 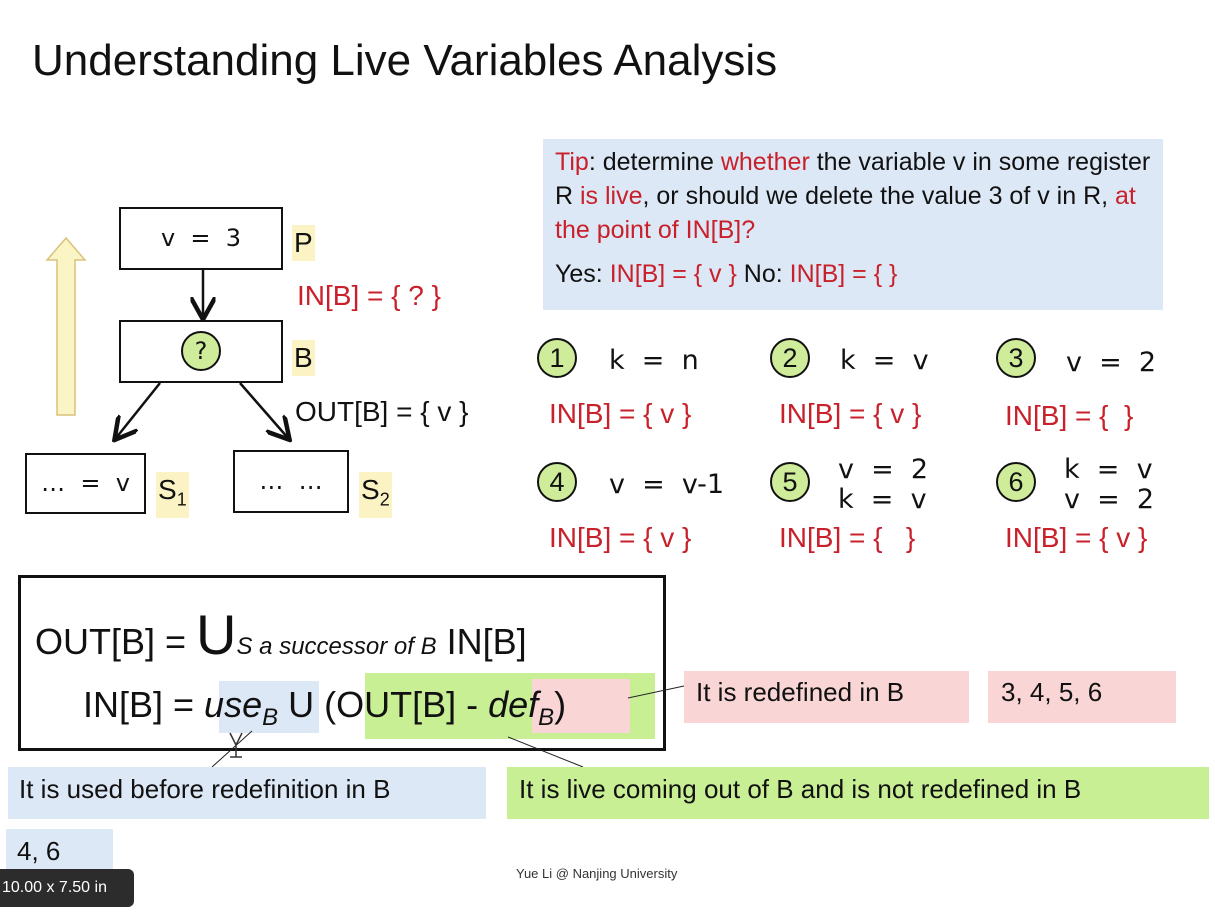 I want to click on case-3-stmt: v = 2, so click(x=1111, y=362).